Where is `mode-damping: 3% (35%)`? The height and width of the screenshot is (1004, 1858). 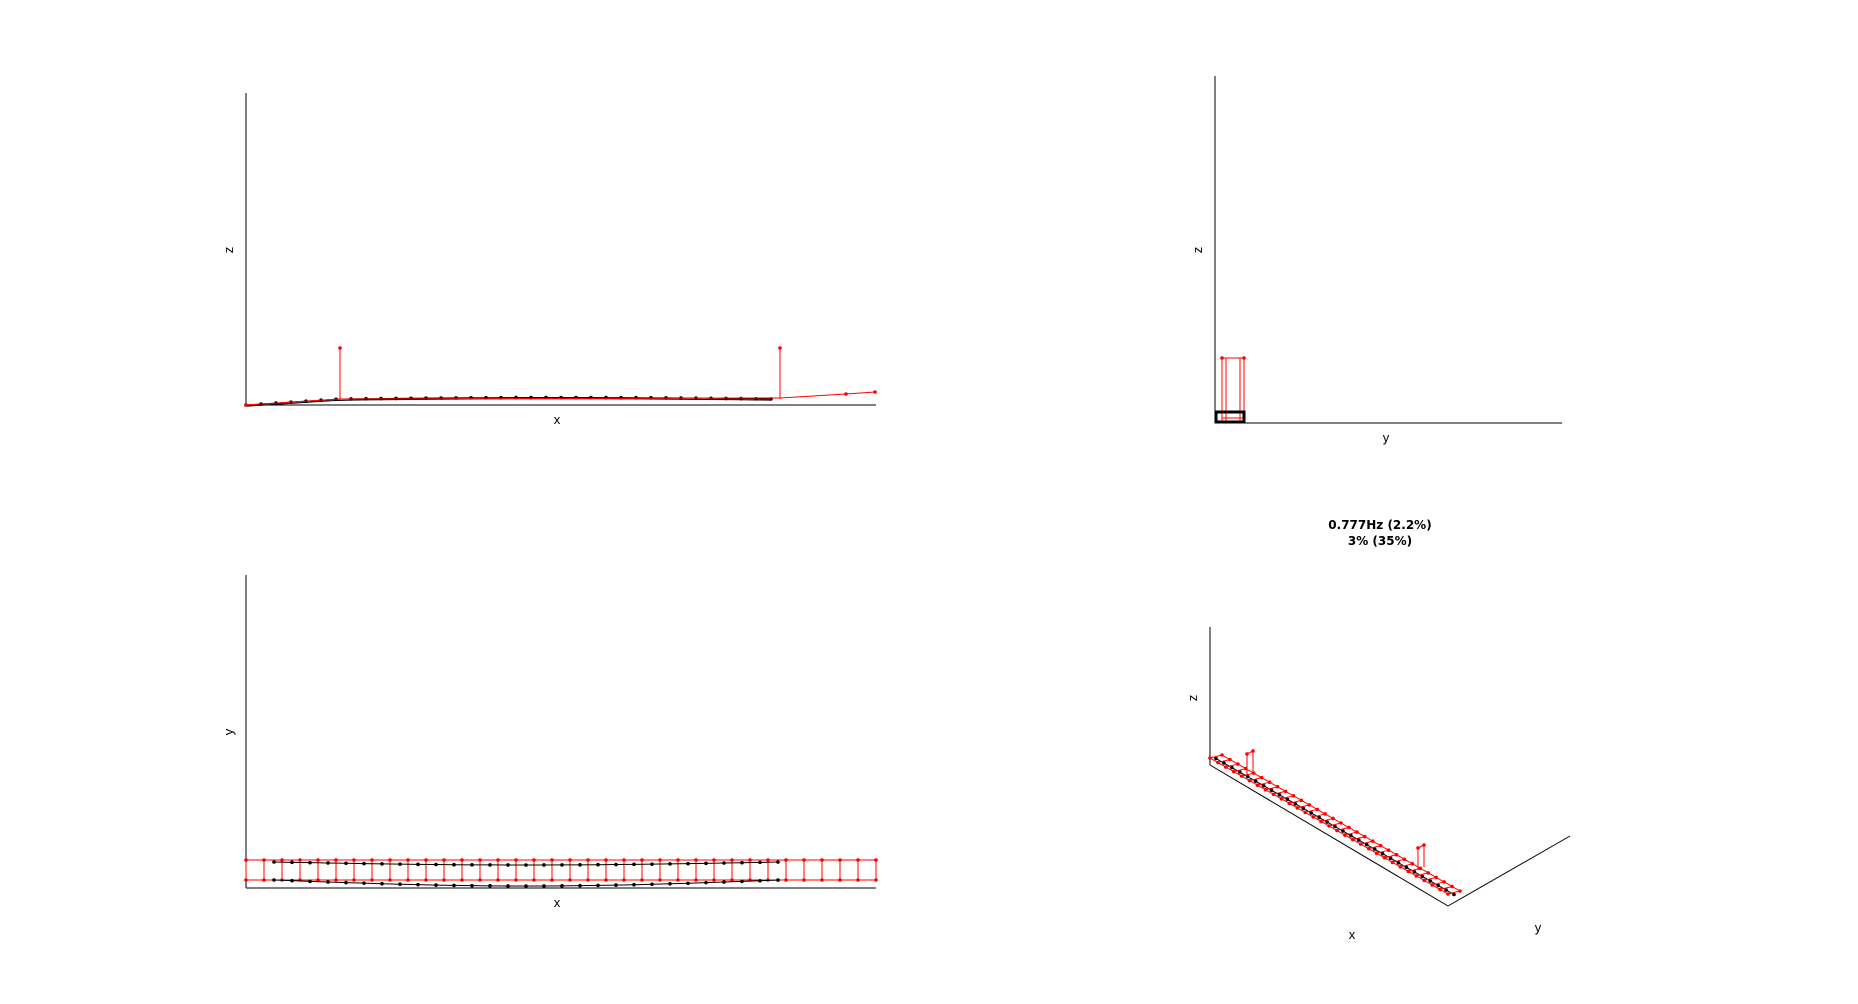 mode-damping: 3% (35%) is located at coordinates (1380, 541).